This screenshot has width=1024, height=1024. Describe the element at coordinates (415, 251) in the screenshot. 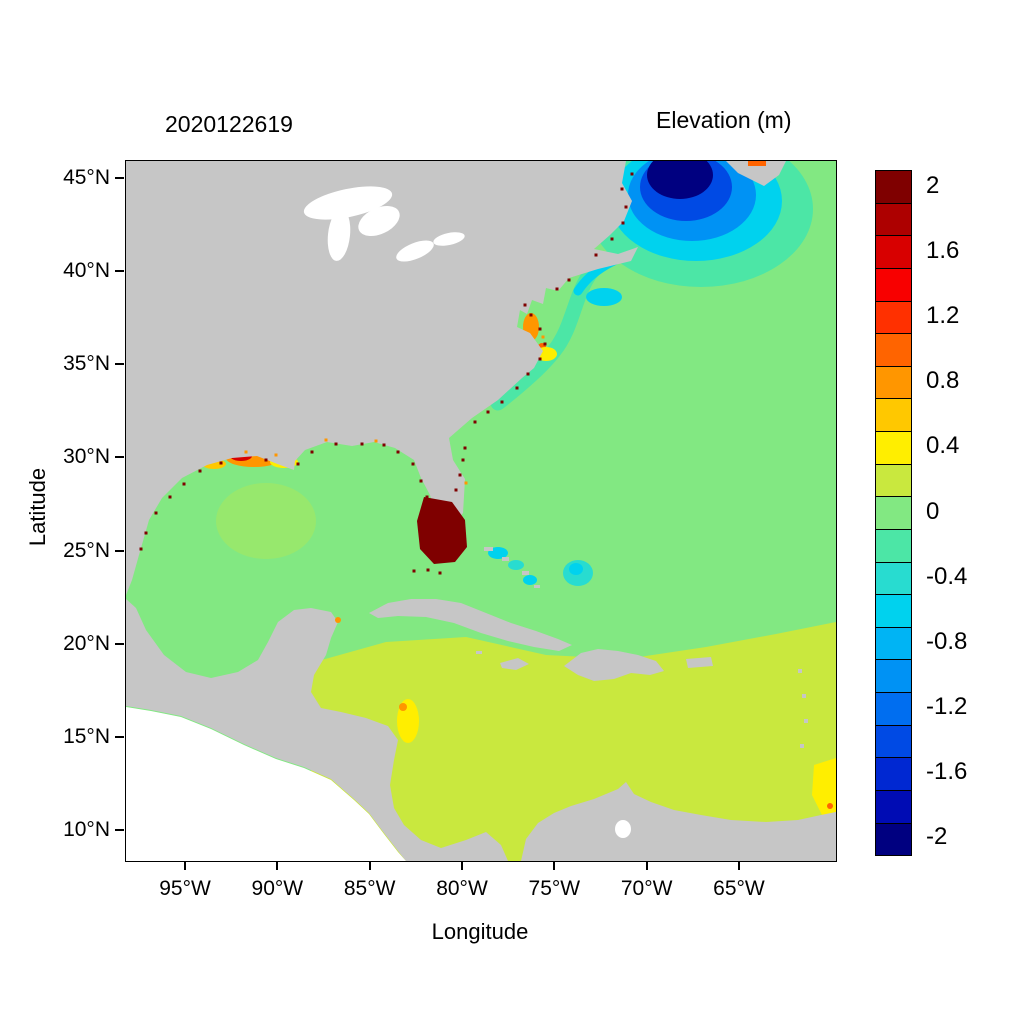

I see `lake-erie` at that location.